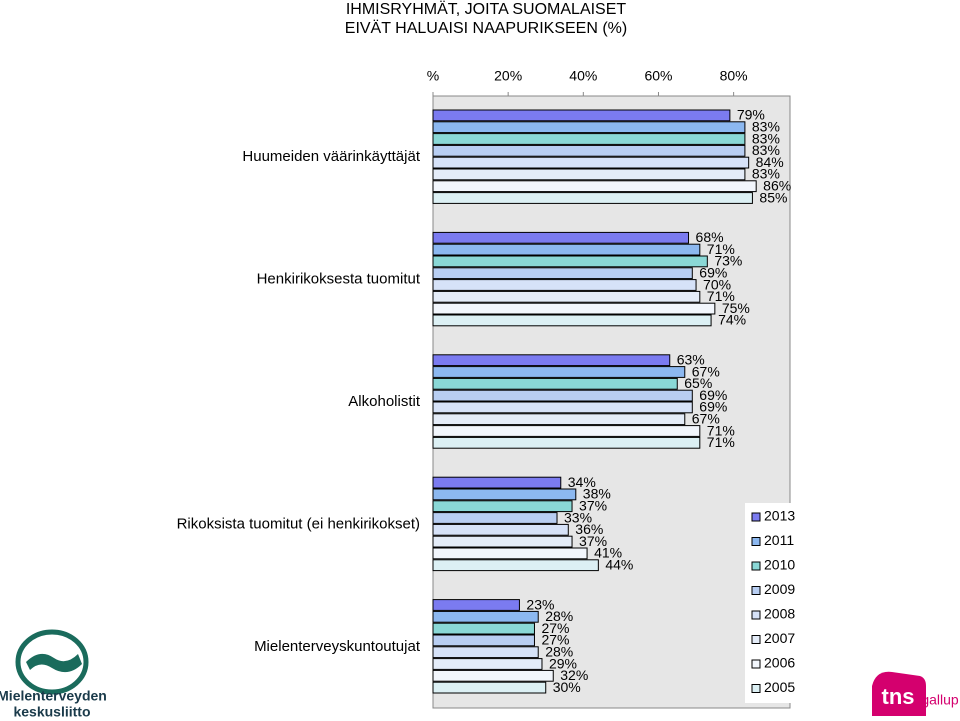 The width and height of the screenshot is (960, 721). What do you see at coordinates (567, 687) in the screenshot?
I see `value-label: 30%` at bounding box center [567, 687].